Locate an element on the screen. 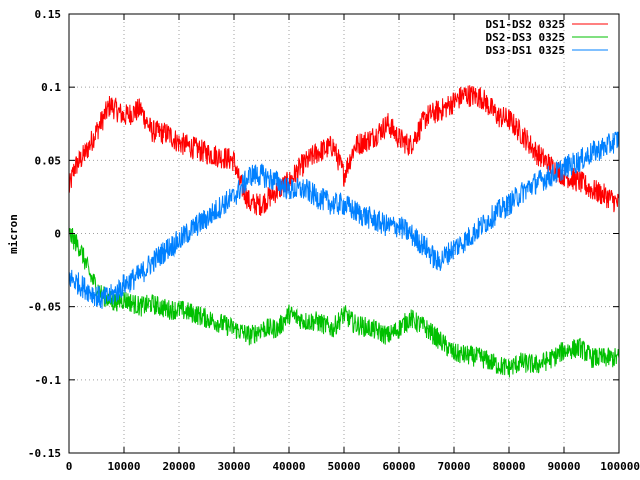  legend-label-3: DS3-DS1 0325 is located at coordinates (525, 50).